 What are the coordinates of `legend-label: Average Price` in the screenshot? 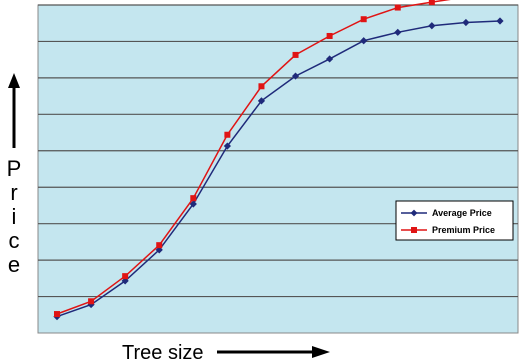 It's located at (462, 213).